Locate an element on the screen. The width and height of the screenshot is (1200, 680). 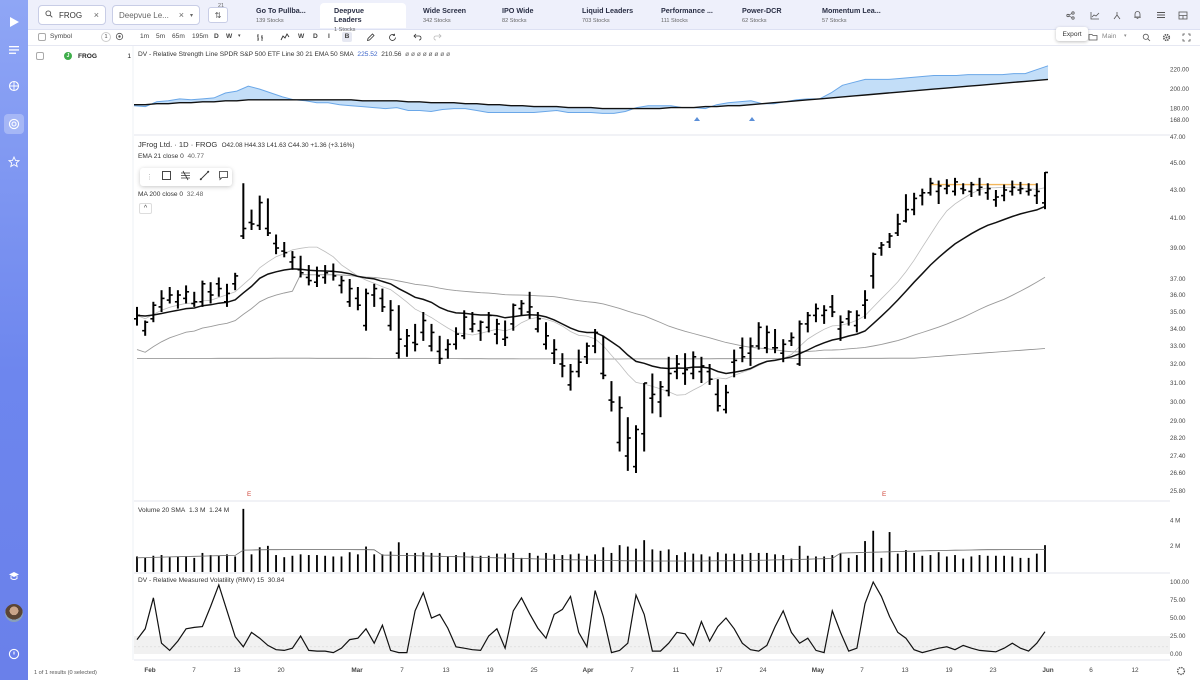
list-tab-5: Performance ... 111 Stocks is located at coordinates (687, 15).